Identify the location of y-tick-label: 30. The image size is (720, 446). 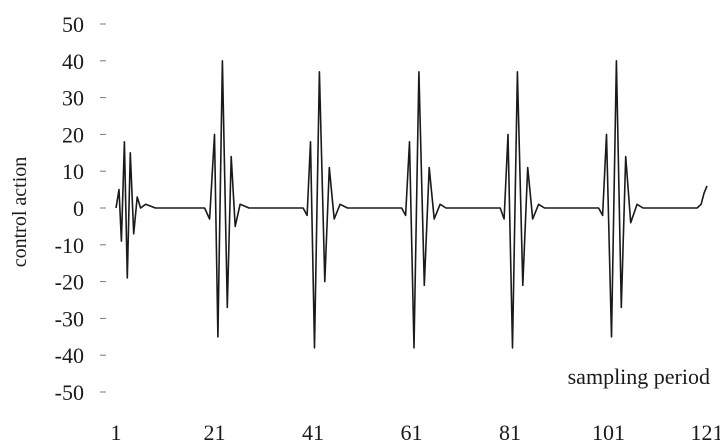
(73, 98).